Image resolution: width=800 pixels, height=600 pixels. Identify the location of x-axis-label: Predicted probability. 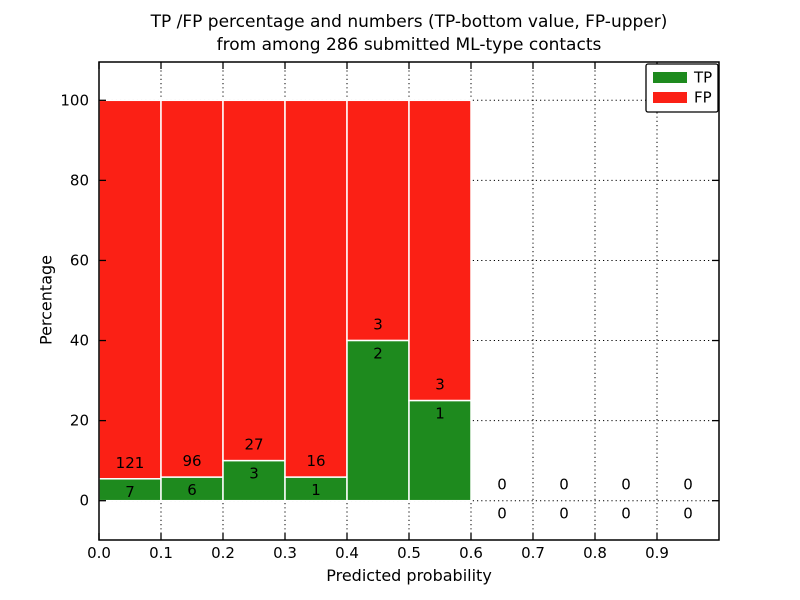
(409, 575).